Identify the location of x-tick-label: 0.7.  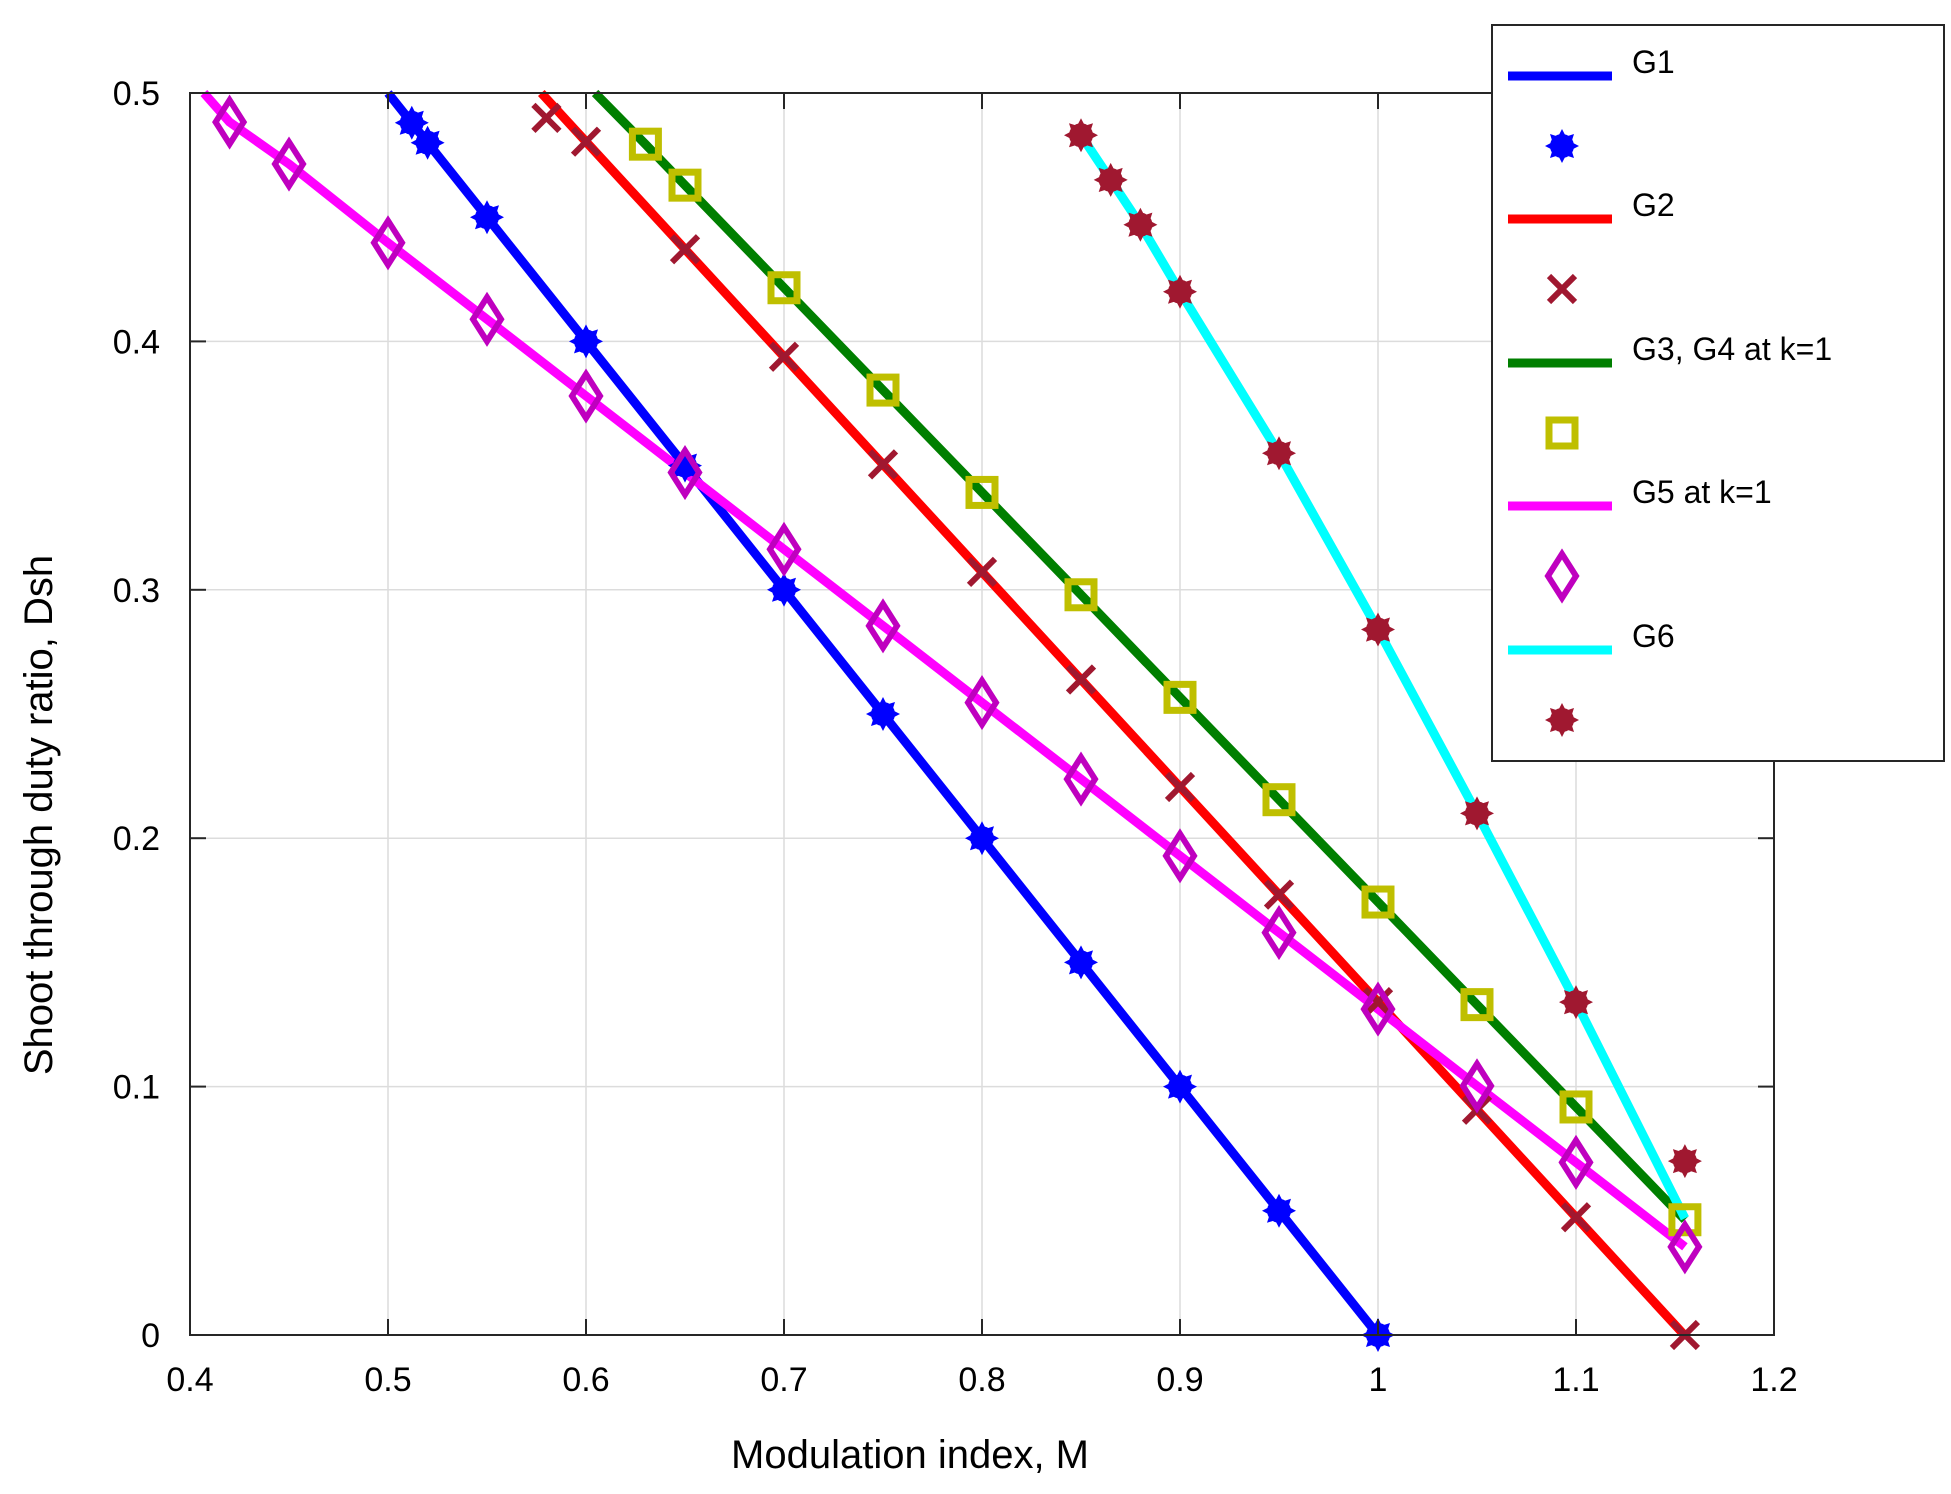
(783, 1380).